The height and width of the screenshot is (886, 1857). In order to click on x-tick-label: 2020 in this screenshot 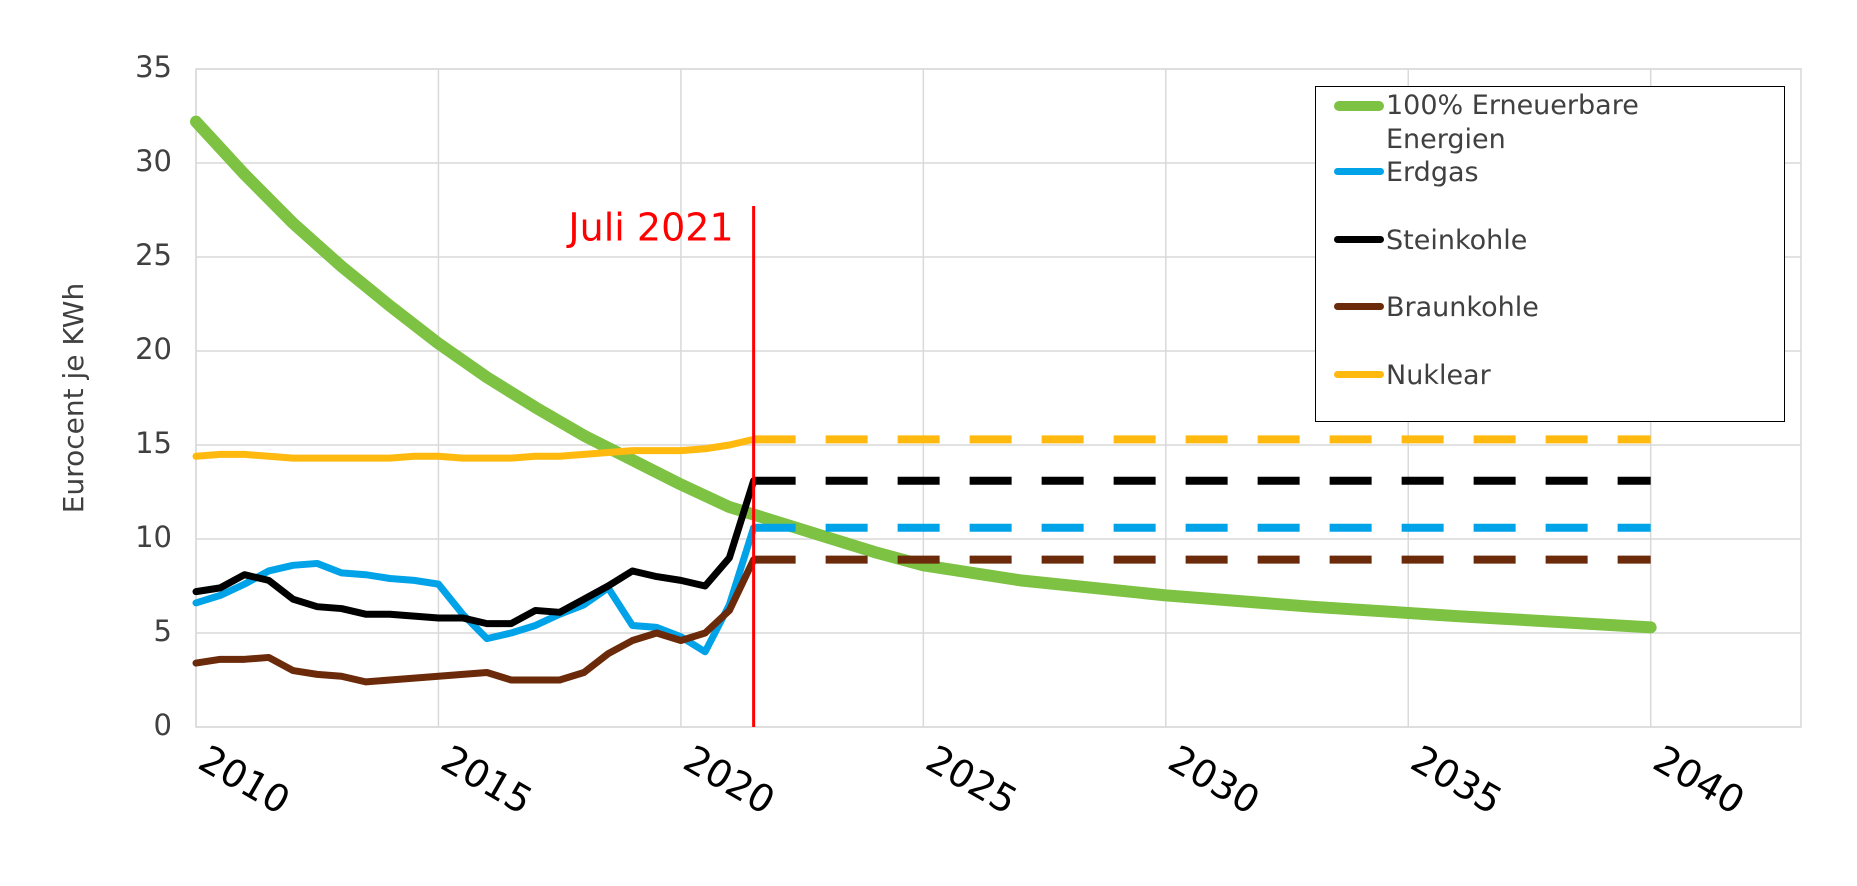, I will do `click(729, 780)`.